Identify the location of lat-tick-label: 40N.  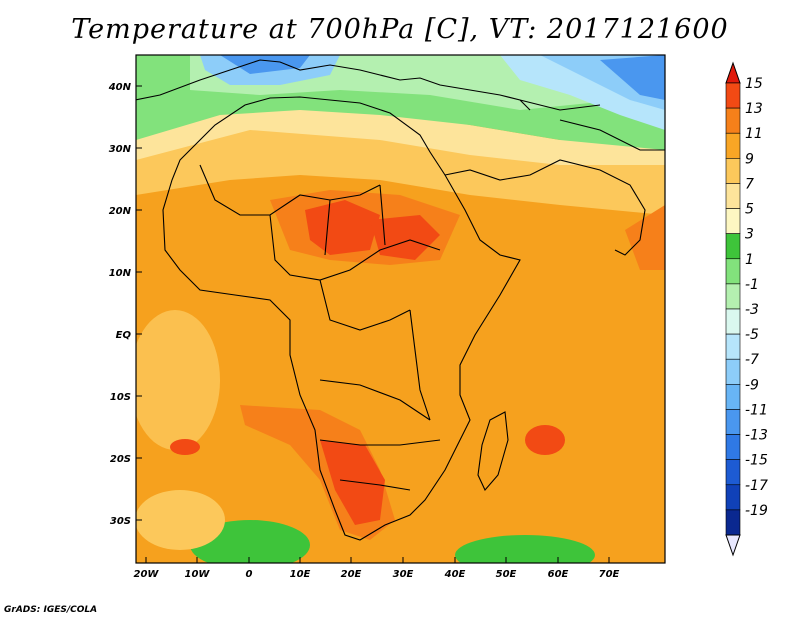
(120, 87).